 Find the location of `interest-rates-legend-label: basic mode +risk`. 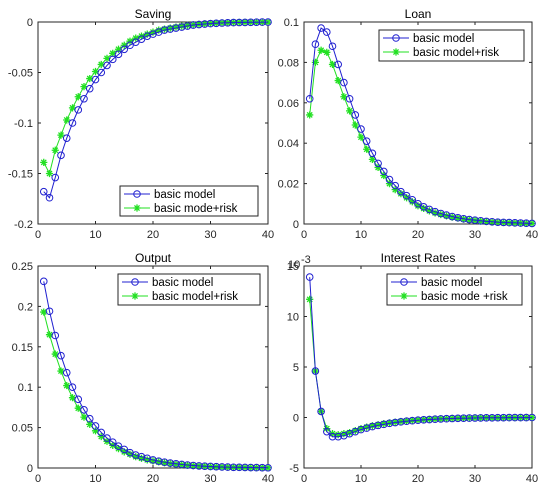

interest-rates-legend-label: basic mode +risk is located at coordinates (464, 297).